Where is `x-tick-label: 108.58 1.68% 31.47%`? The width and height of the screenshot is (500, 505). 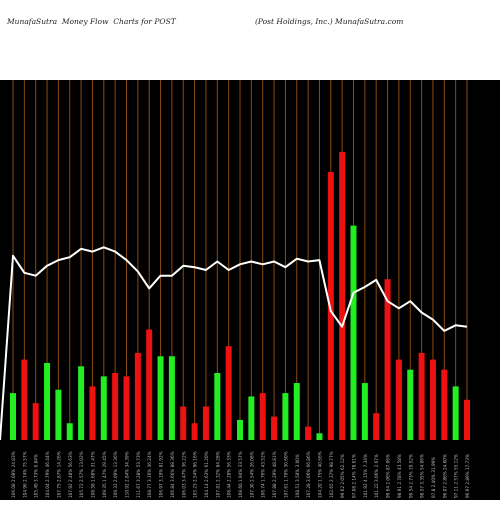
x-tick-label: 108.58 1.68% 31.47% is located at coordinates (92, 474).